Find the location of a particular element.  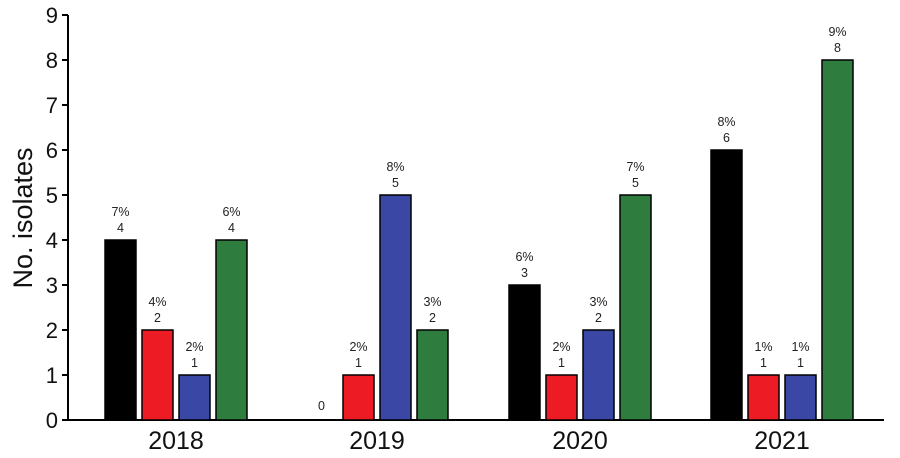

category-label: 2021 is located at coordinates (782, 441).